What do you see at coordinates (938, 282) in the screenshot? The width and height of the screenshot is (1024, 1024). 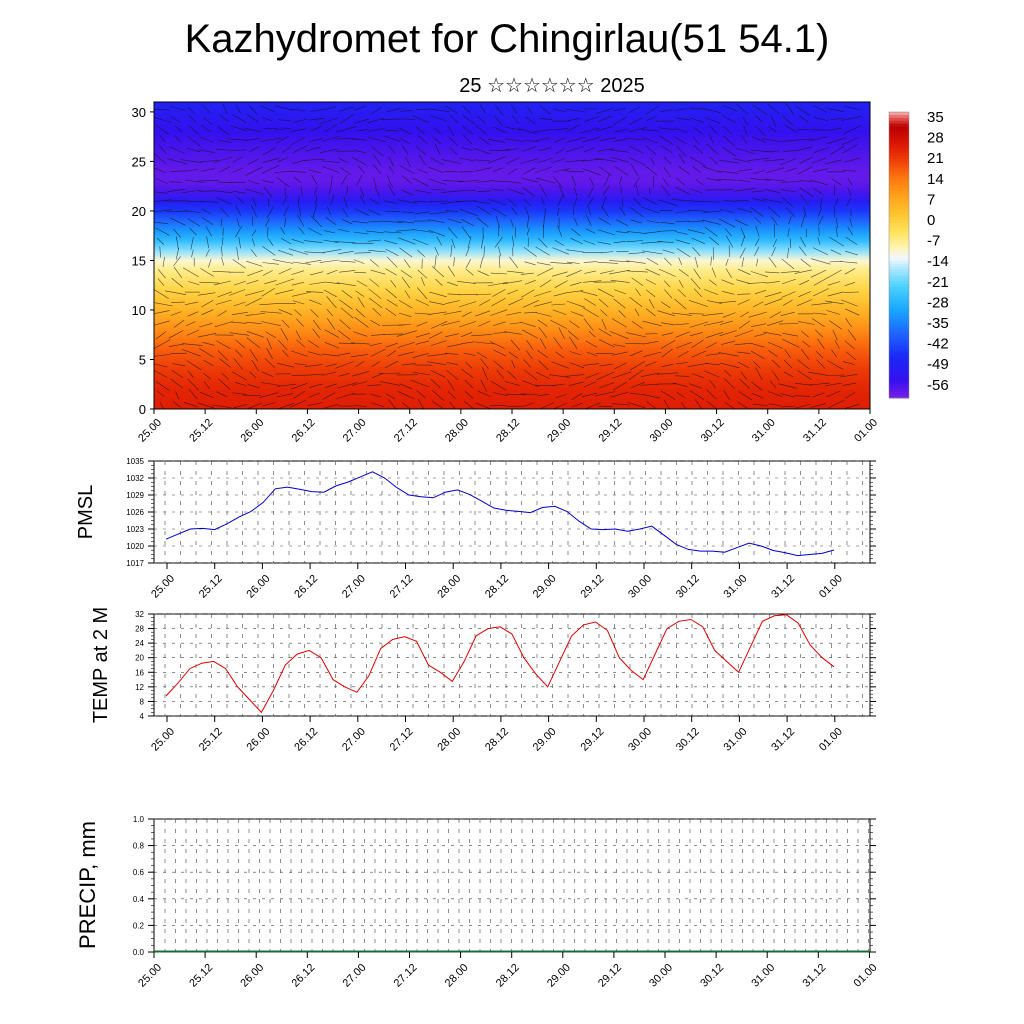 I see `colorbar-label: -21` at bounding box center [938, 282].